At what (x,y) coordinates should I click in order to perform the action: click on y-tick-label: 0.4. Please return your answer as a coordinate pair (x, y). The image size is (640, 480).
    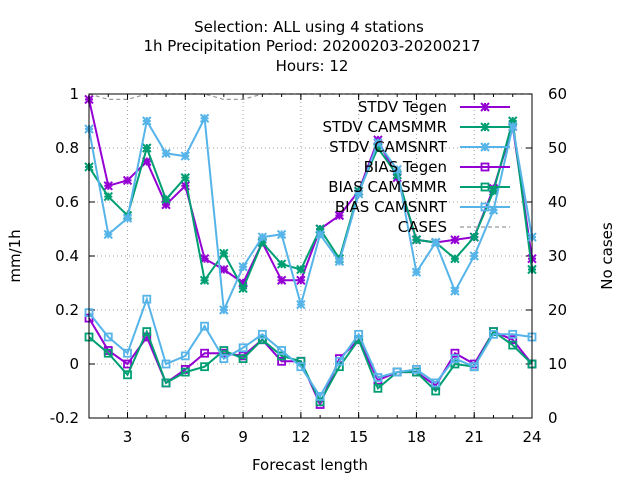
    Looking at the image, I should click on (67, 256).